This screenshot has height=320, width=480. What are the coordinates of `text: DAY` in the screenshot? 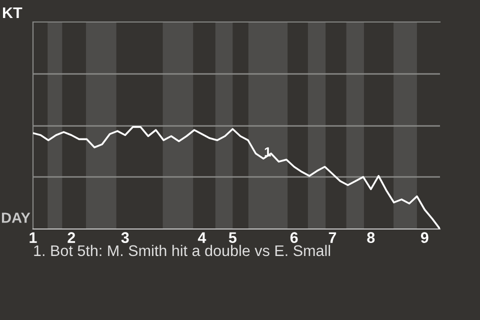 It's located at (16, 217).